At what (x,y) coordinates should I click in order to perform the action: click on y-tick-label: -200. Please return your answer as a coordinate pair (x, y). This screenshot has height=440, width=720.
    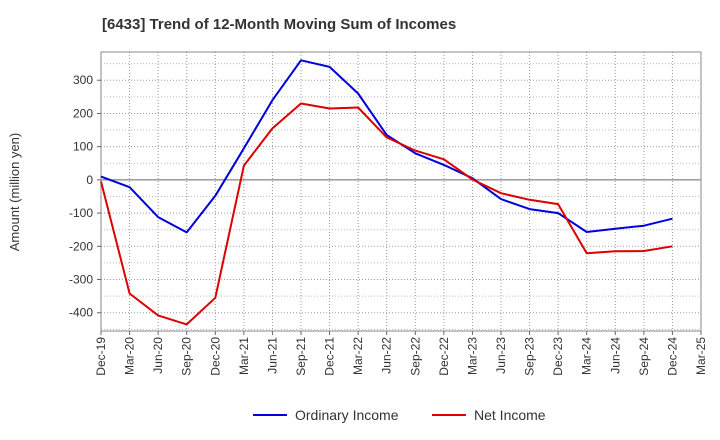
    Looking at the image, I should click on (81, 246).